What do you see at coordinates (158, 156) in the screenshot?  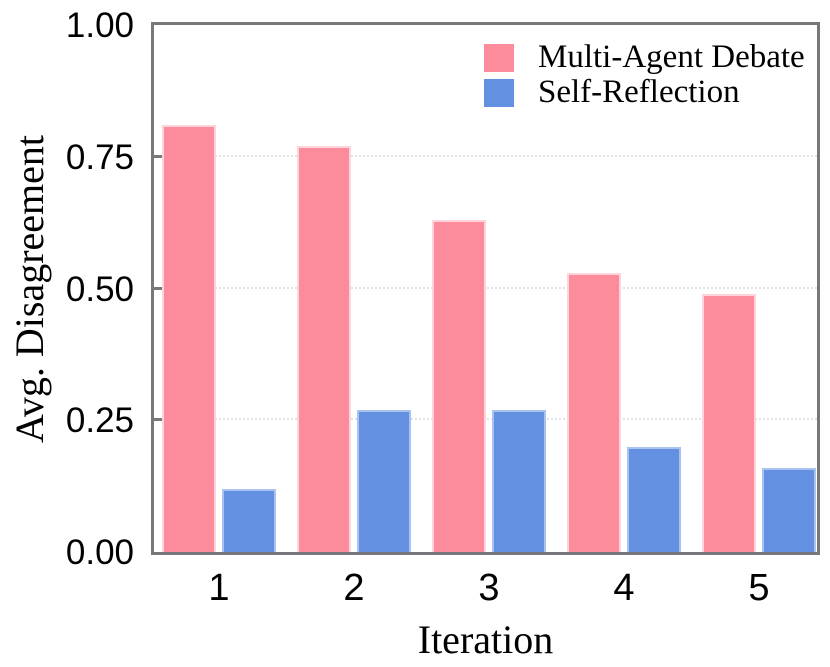 I see `y-tick-mark-0.75` at bounding box center [158, 156].